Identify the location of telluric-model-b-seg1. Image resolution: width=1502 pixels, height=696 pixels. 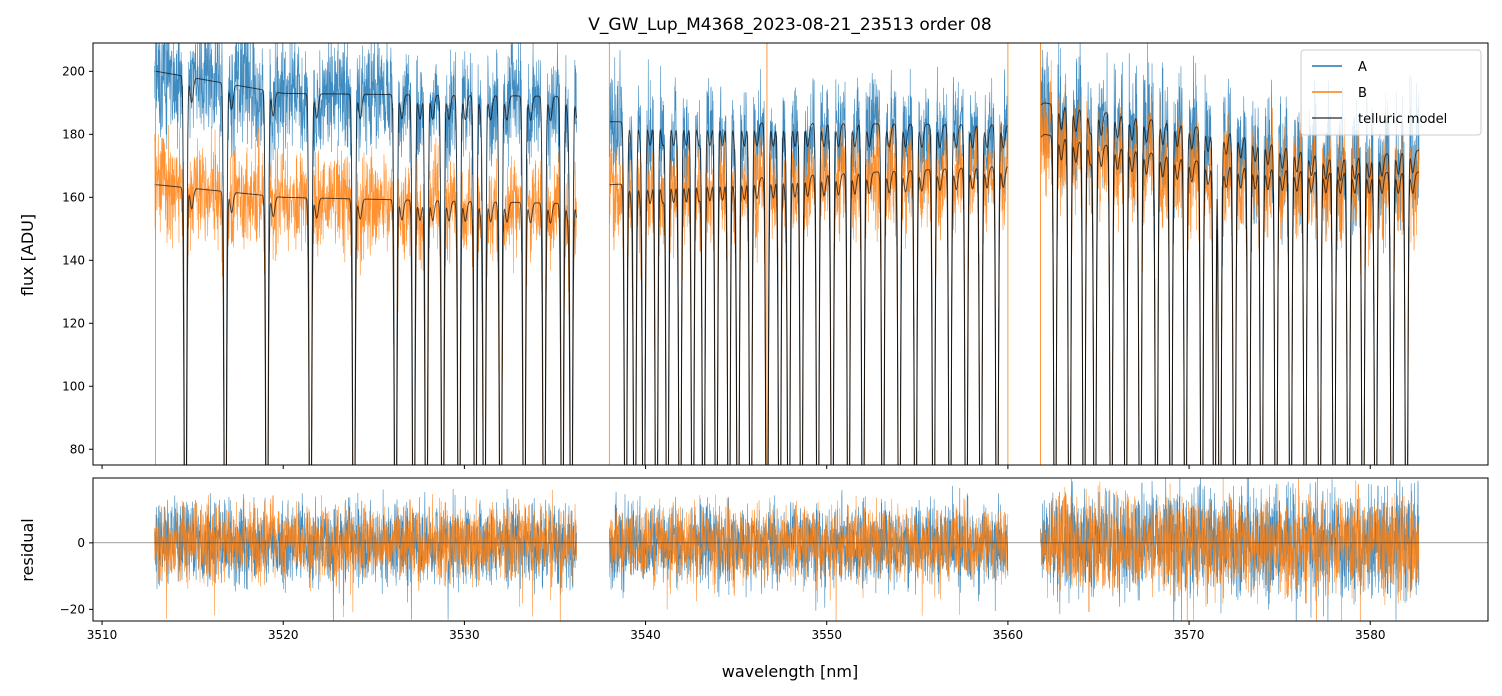
(809, 315).